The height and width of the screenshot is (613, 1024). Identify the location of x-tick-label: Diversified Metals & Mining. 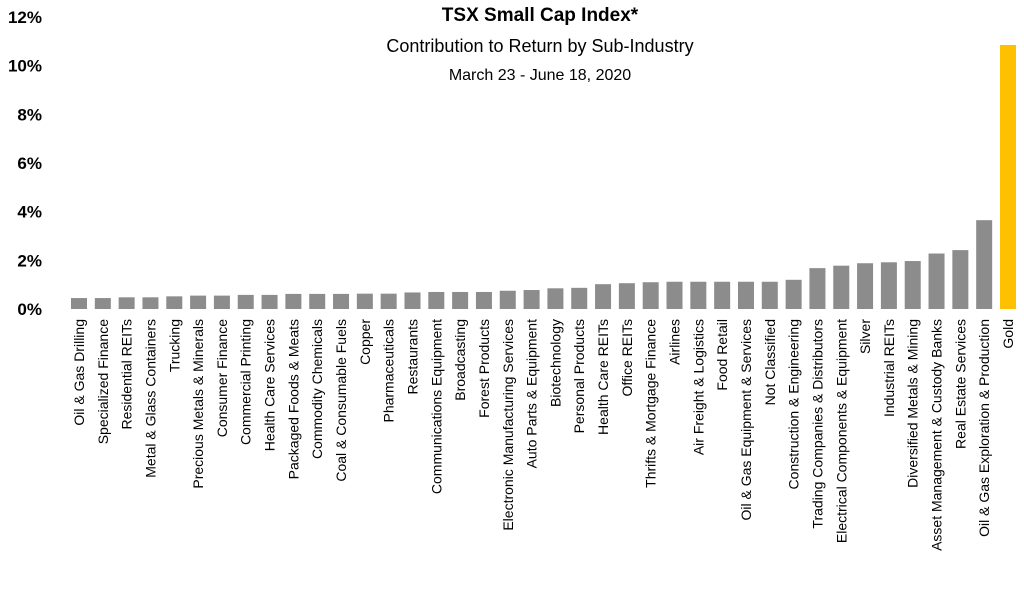
(913, 403).